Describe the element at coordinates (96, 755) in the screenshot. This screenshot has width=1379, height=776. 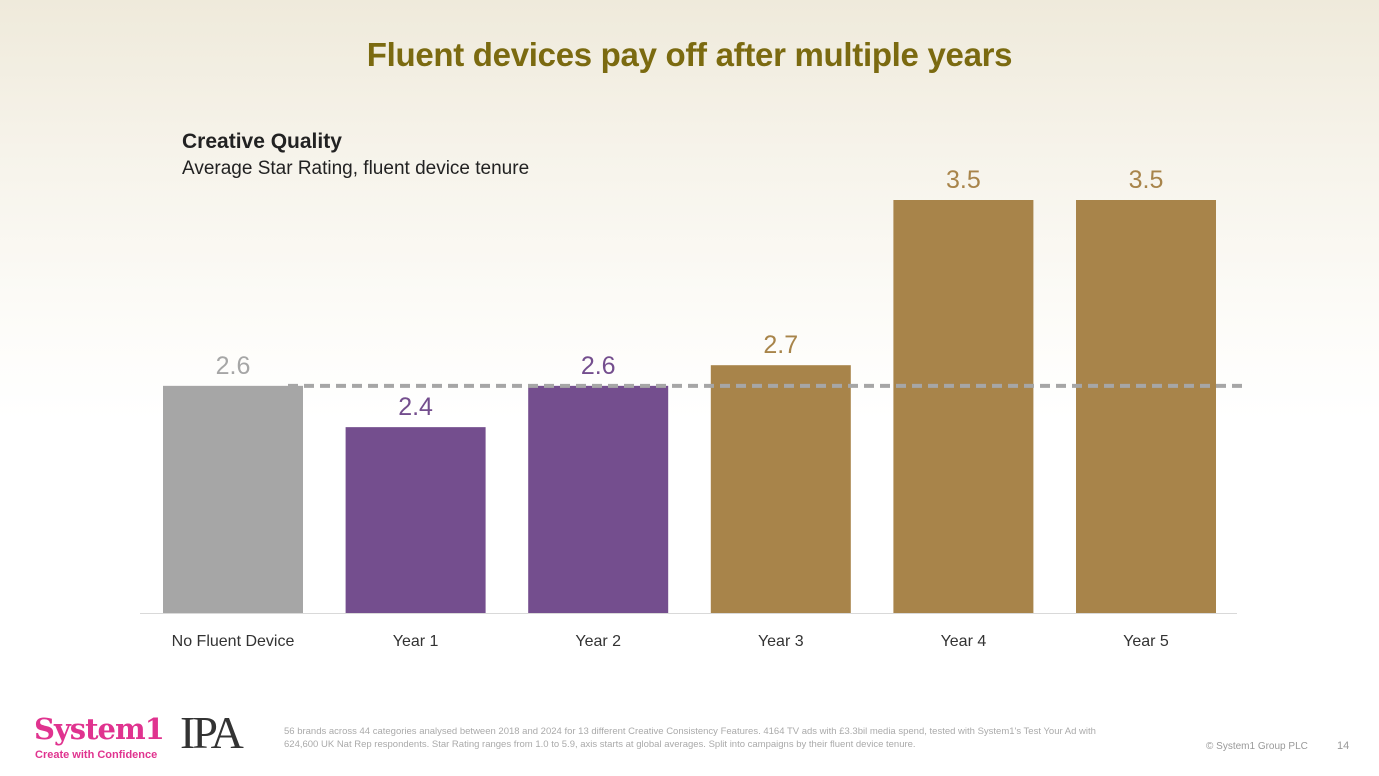
I see `system1-tagline: Create with Confidence` at that location.